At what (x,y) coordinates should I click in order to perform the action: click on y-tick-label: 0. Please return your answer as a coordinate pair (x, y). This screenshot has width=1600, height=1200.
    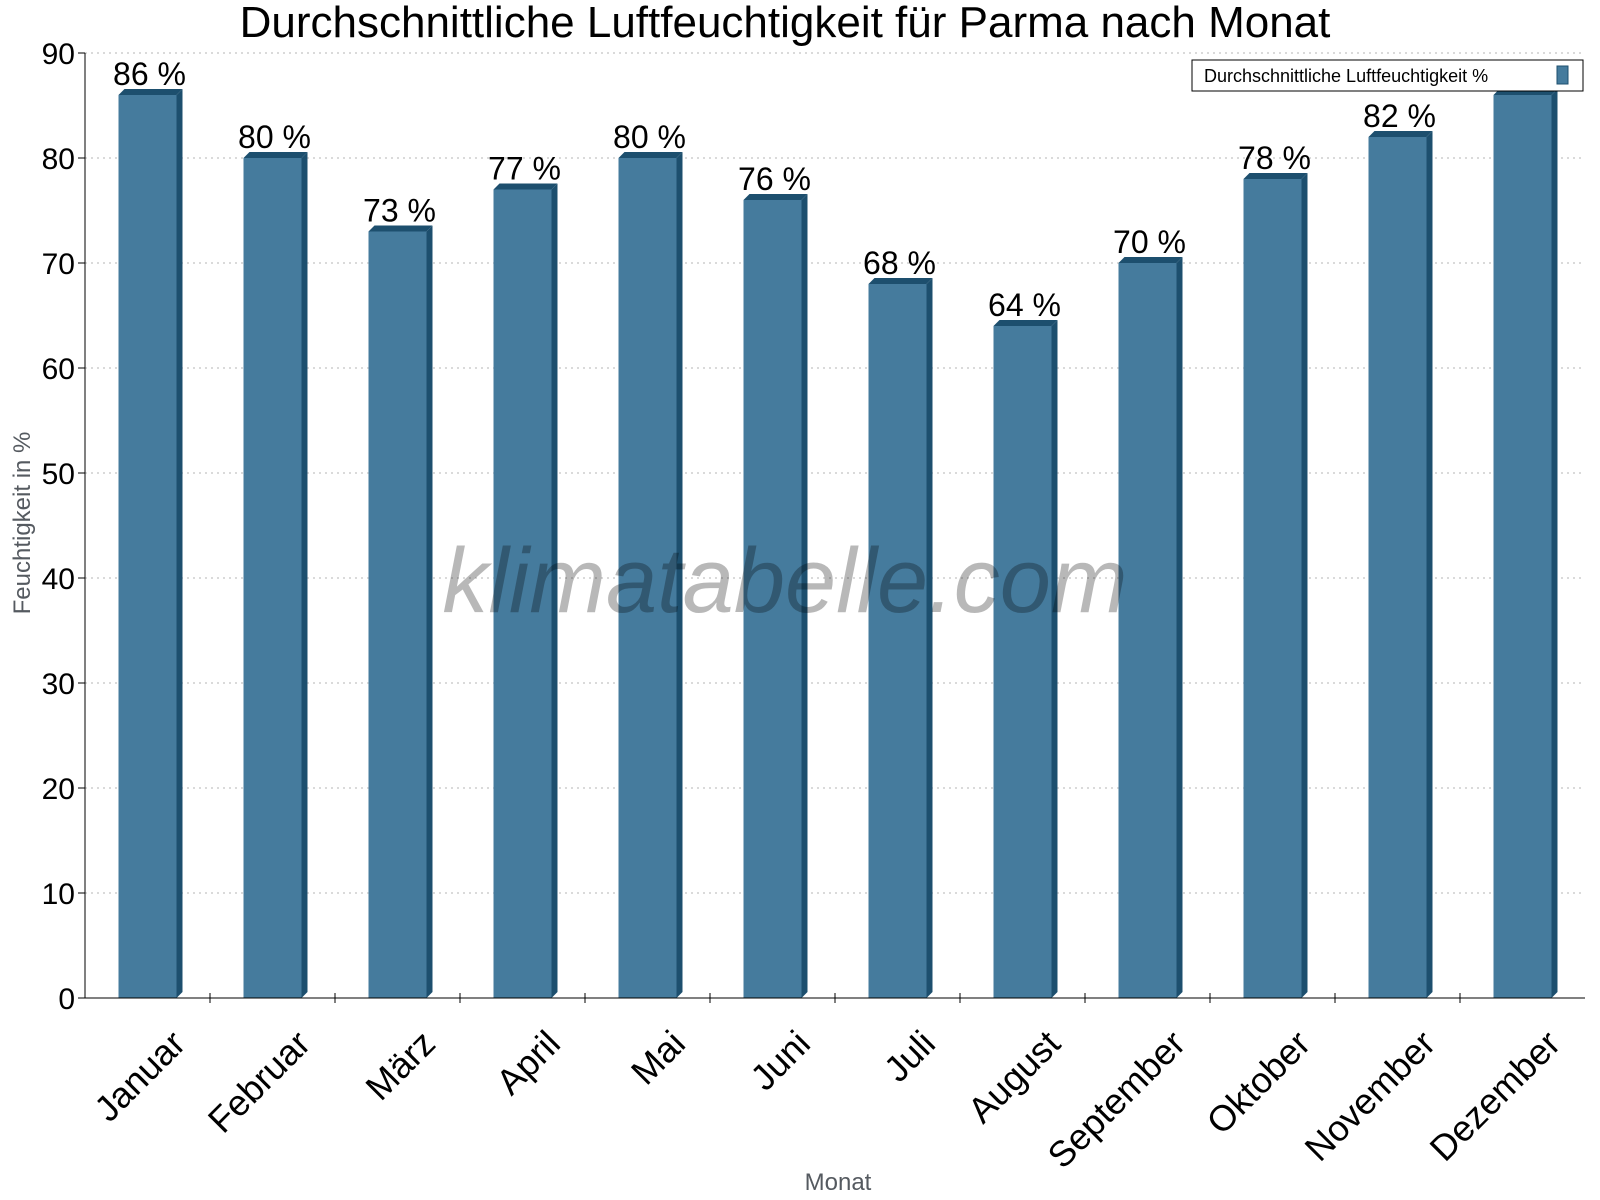
    Looking at the image, I should click on (66, 999).